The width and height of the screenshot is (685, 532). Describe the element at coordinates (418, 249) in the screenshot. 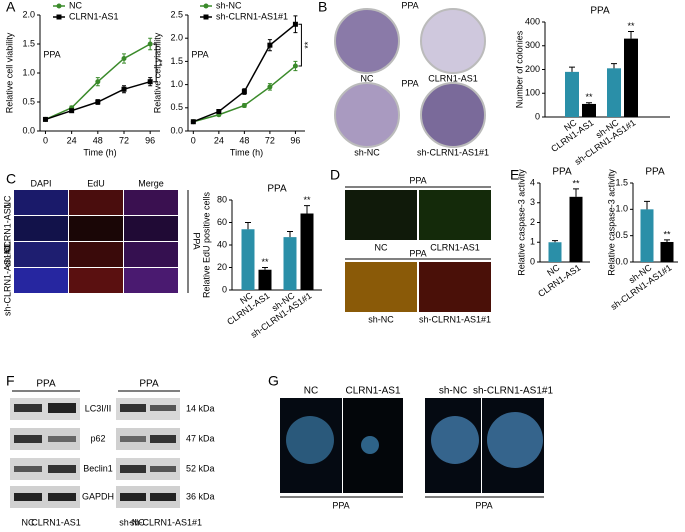

I see `staining-images` at that location.